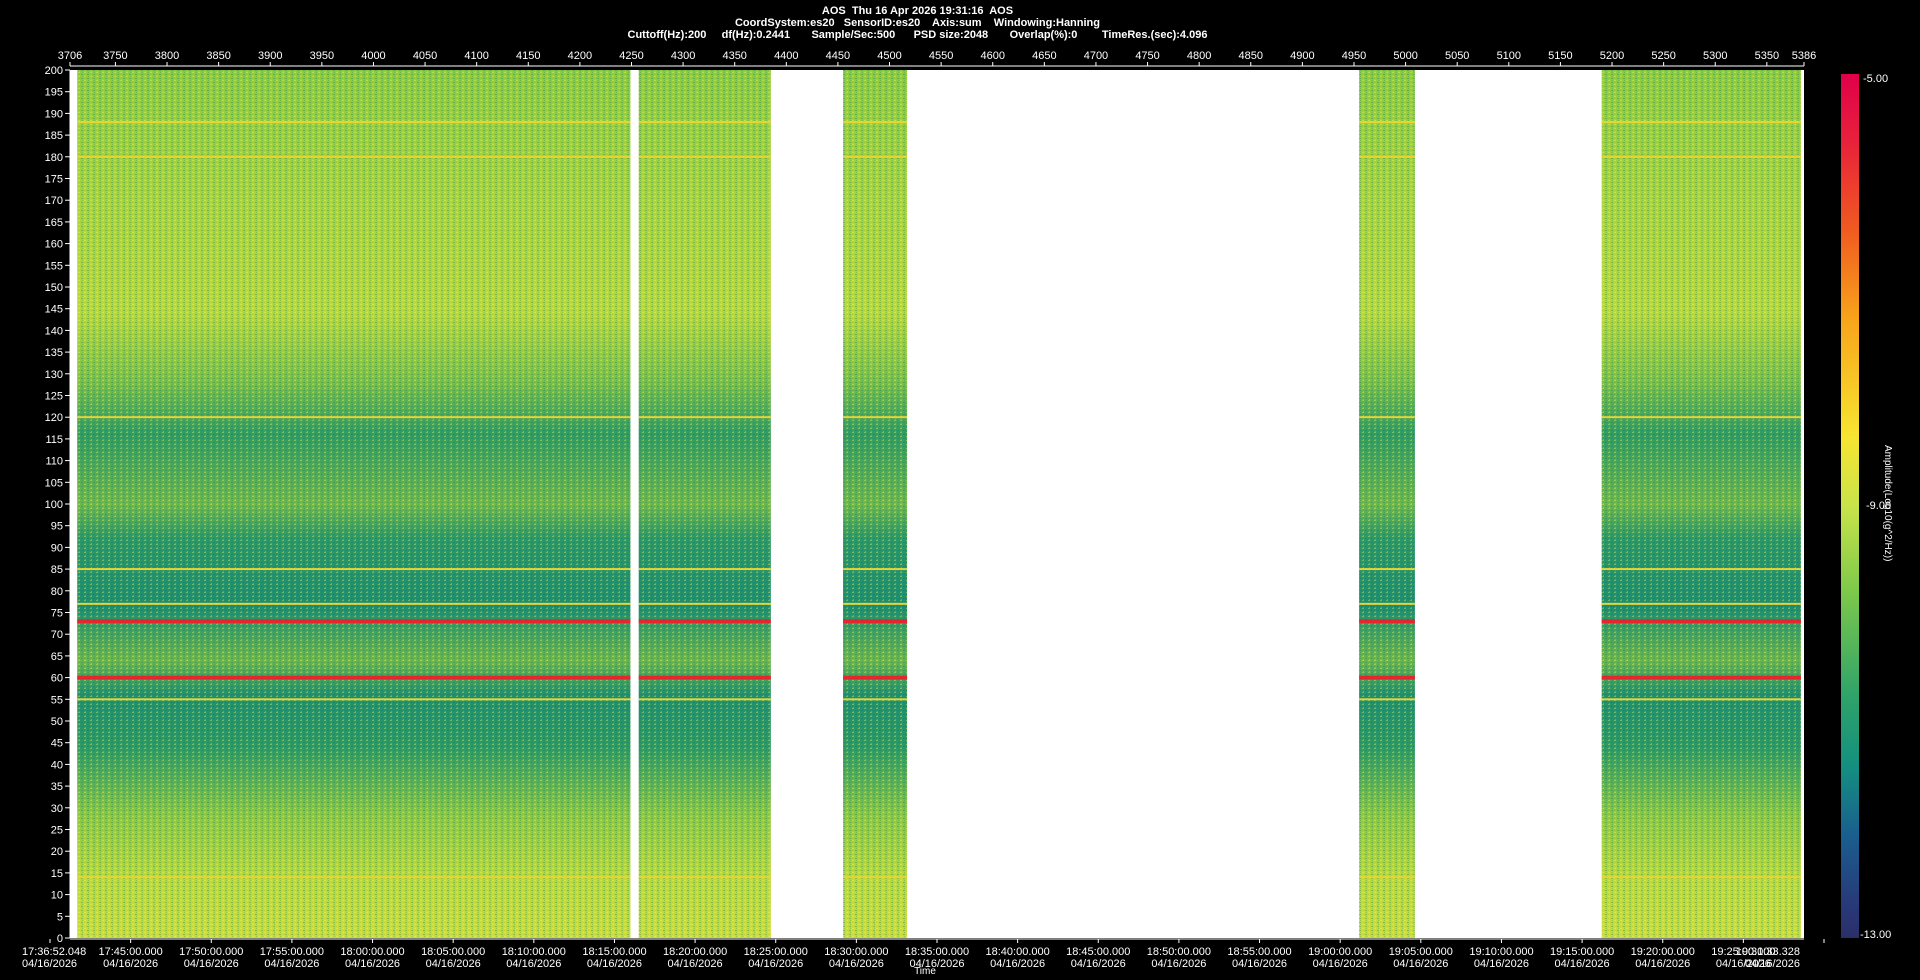  What do you see at coordinates (54, 483) in the screenshot?
I see `y-tick-label: 105` at bounding box center [54, 483].